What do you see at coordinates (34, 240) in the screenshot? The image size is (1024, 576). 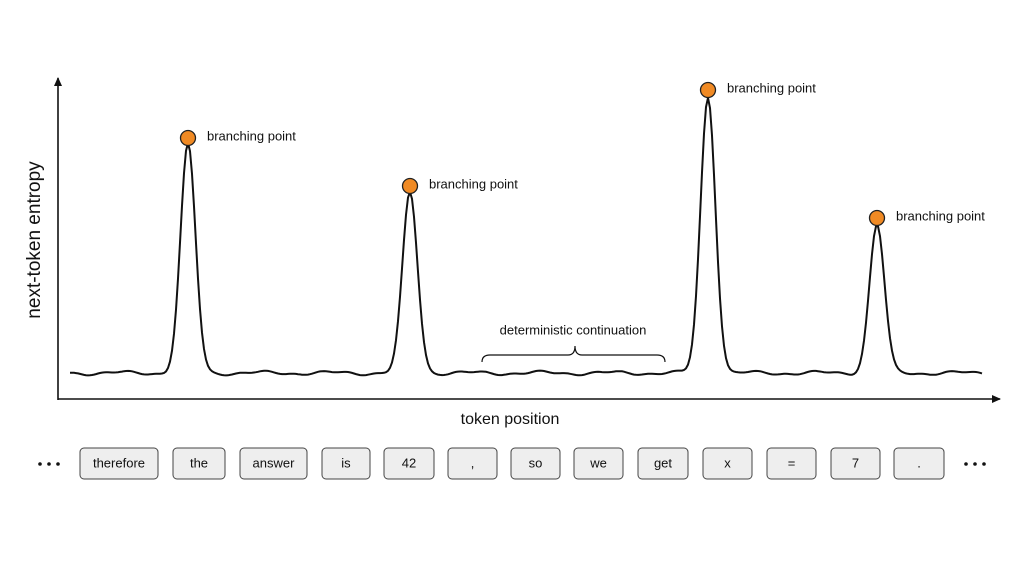 I see `y-axis-label: next-token entropy` at bounding box center [34, 240].